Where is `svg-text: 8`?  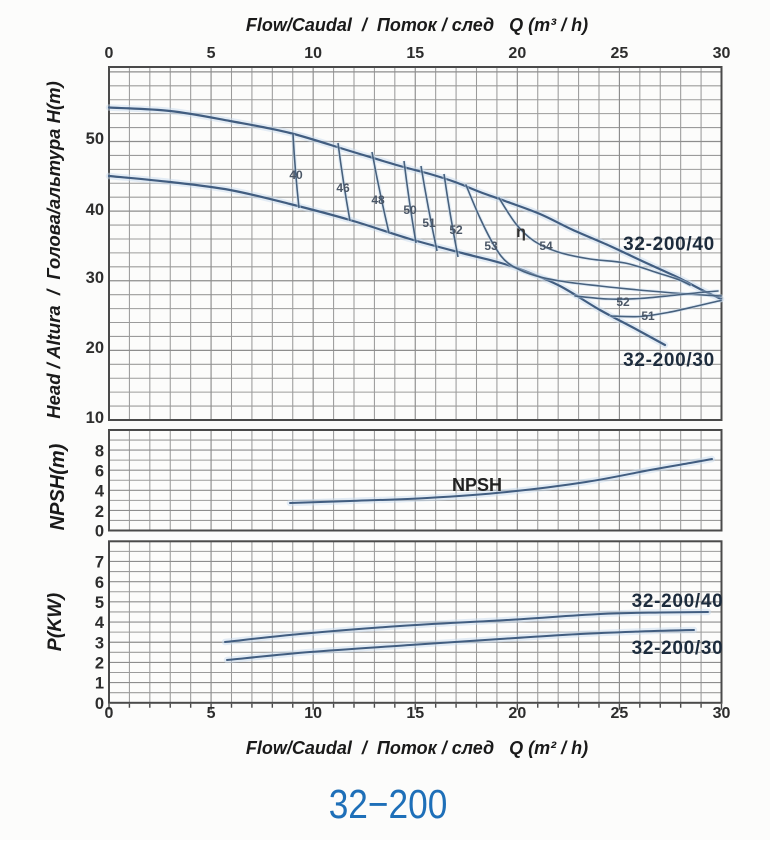 svg-text: 8 is located at coordinates (99, 452).